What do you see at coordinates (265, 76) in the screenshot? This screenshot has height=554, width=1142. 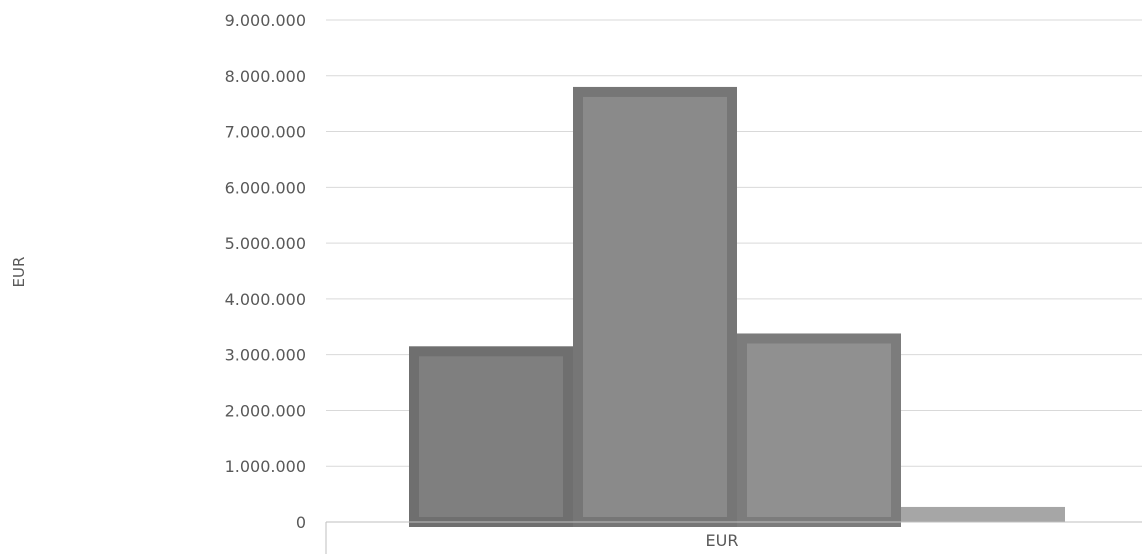 I see `y-tick-label: 8.000.000` at bounding box center [265, 76].